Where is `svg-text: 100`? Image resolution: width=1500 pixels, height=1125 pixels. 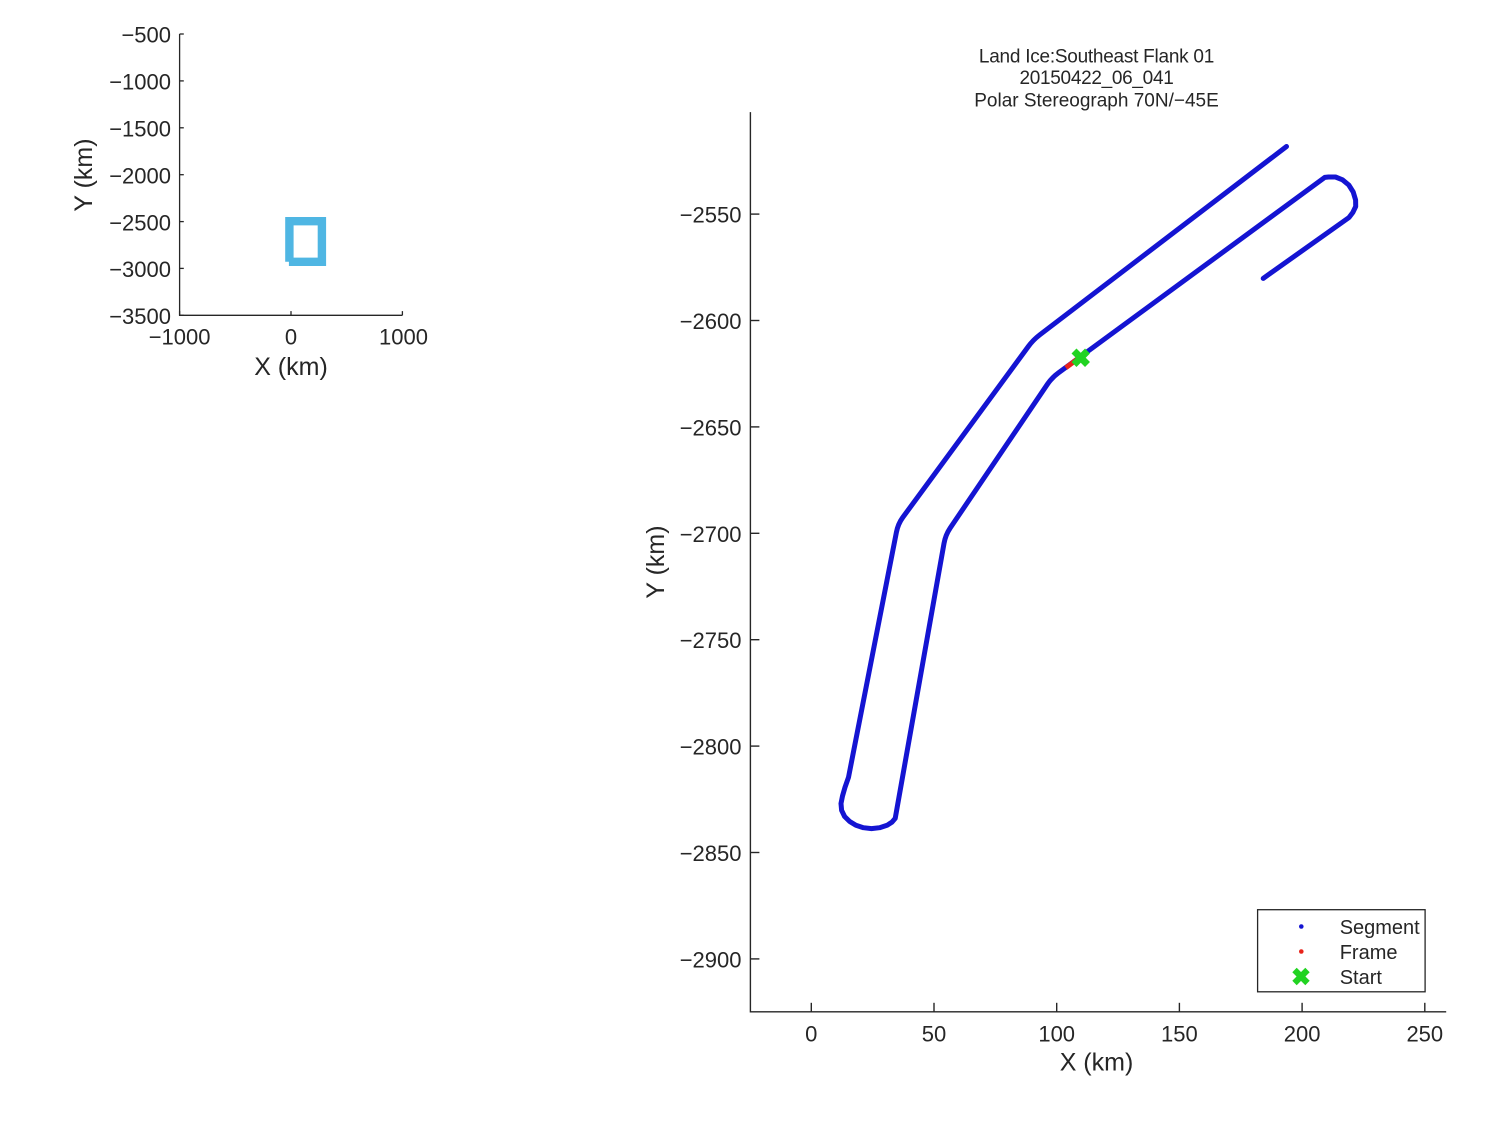
svg-text: 100 is located at coordinates (1056, 1034).